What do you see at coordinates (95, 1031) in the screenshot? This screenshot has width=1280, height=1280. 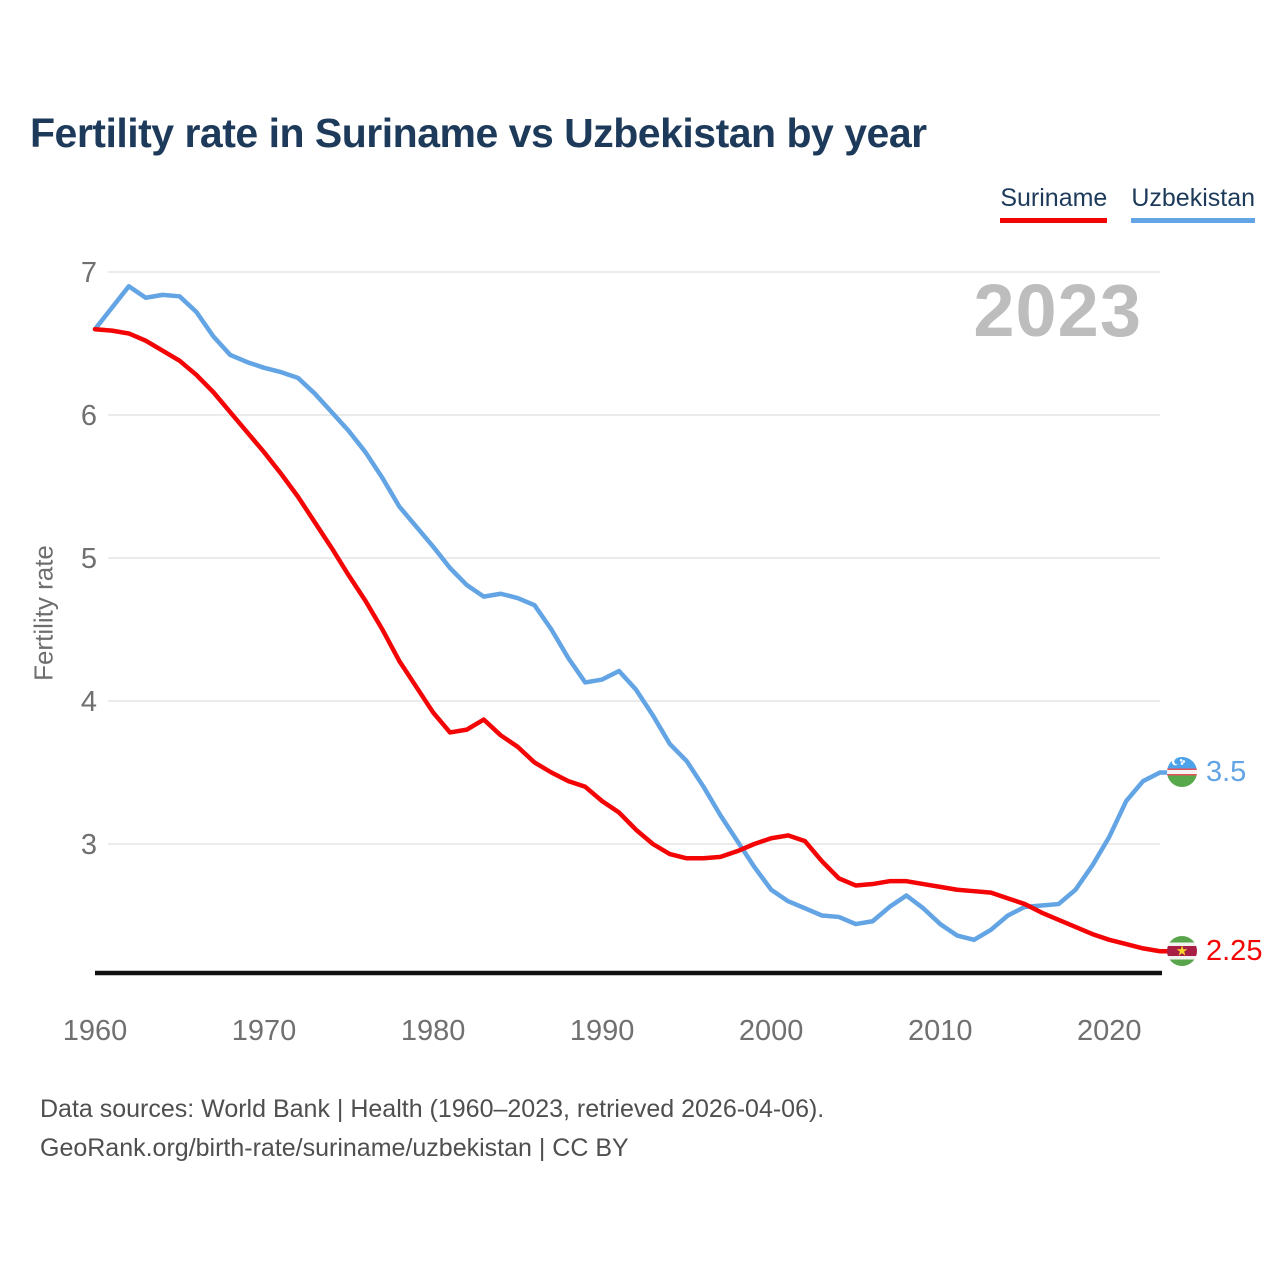 I see `x-tick-label: 1960` at bounding box center [95, 1031].